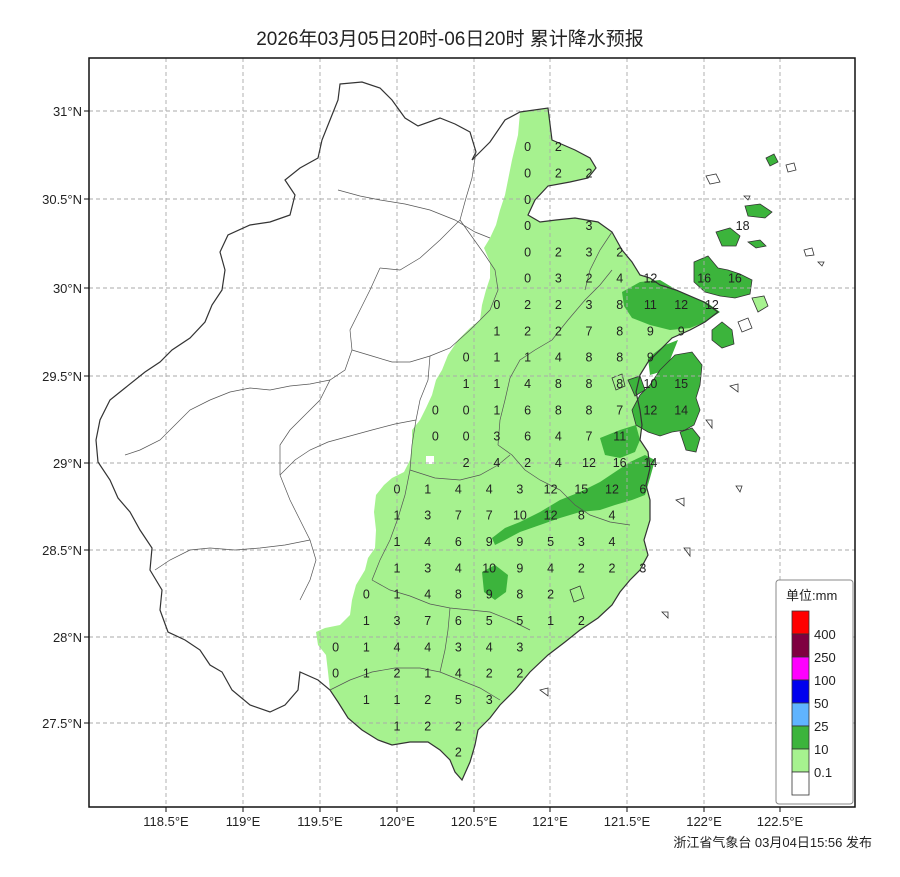 The width and height of the screenshot is (900, 877). What do you see at coordinates (780, 821) in the screenshot?
I see `lon-label: 122.5°E` at bounding box center [780, 821].